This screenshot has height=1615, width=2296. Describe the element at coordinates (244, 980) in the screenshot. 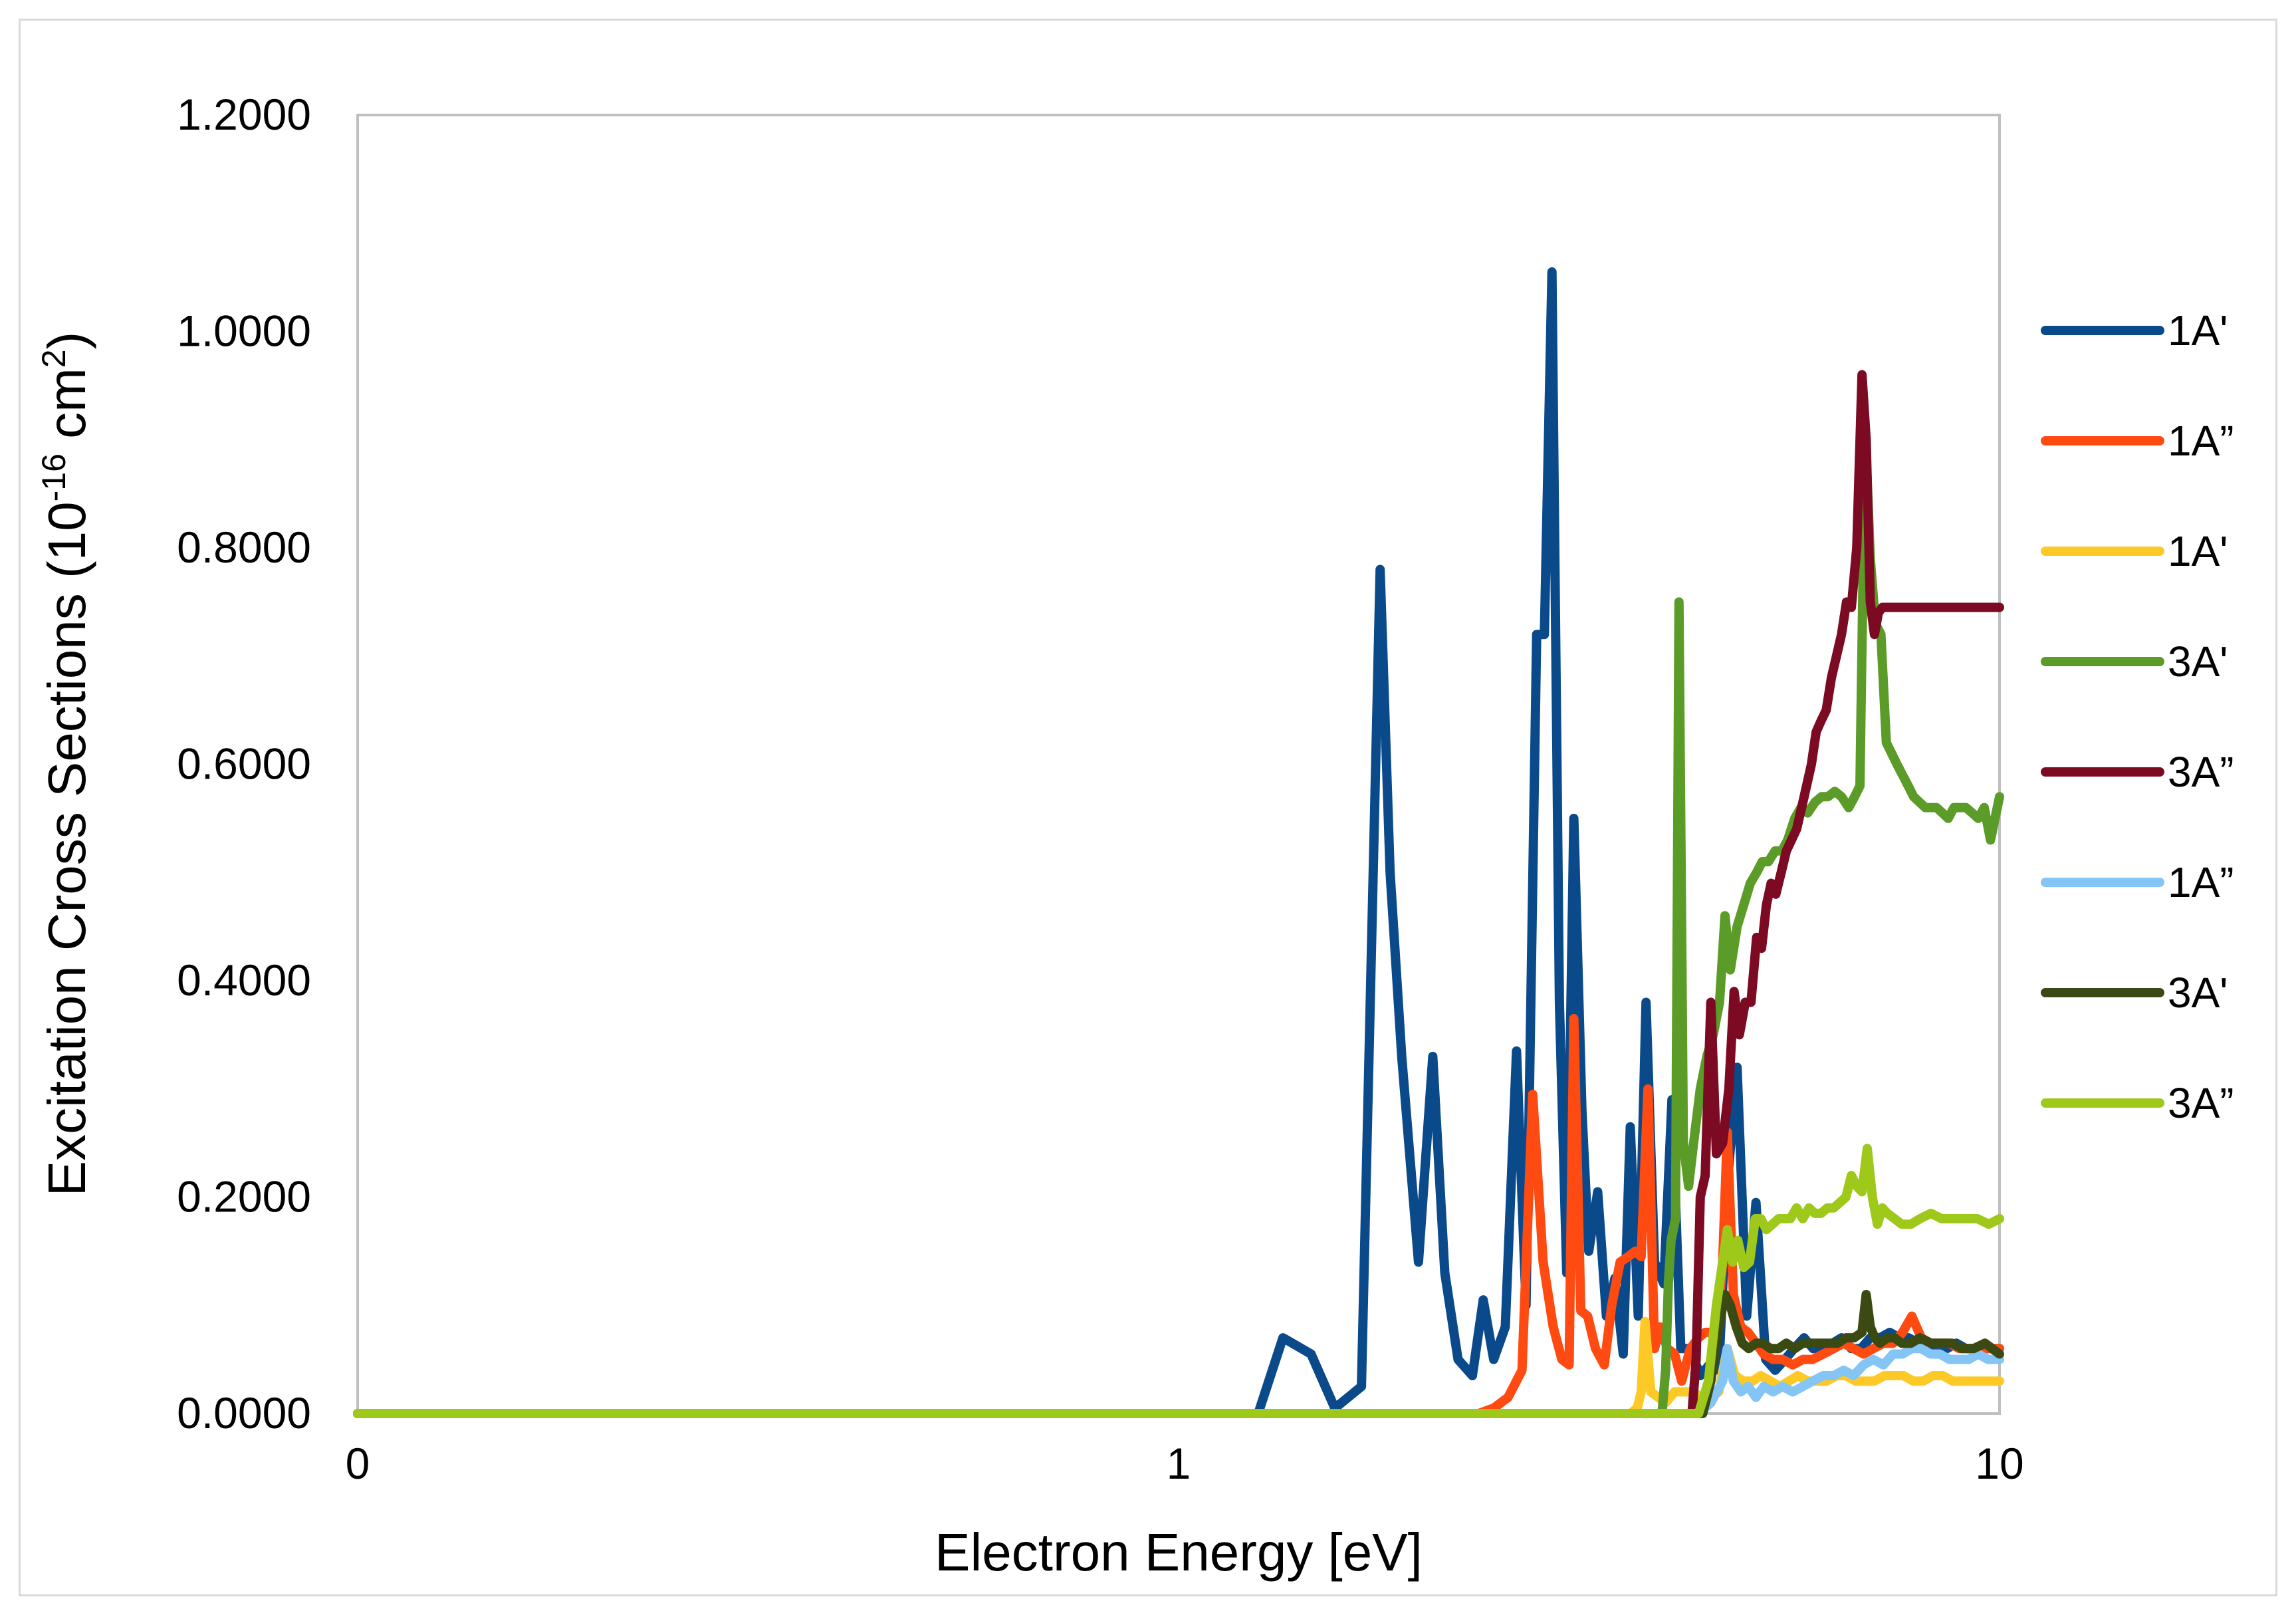

I see `y-tick-label: 0.4000` at that location.